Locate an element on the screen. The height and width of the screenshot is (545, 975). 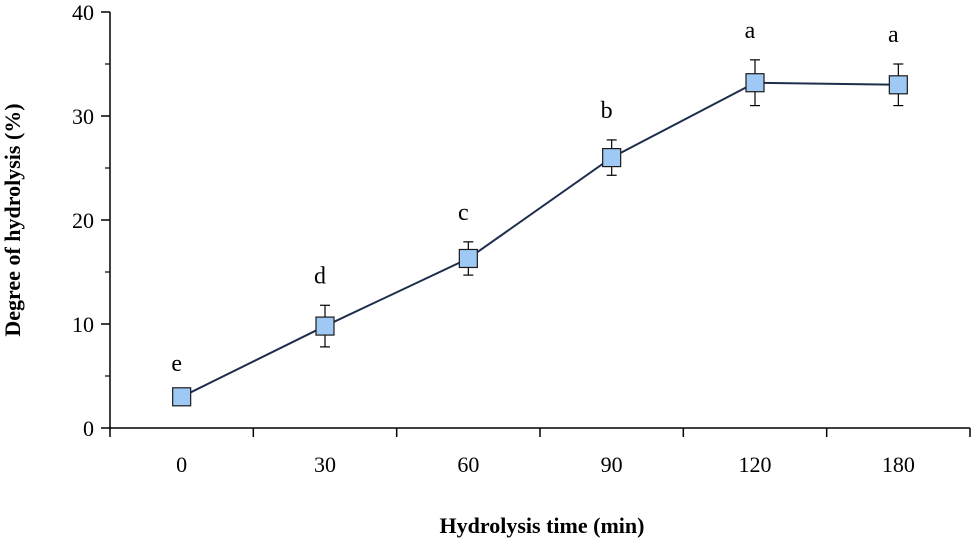
y-tick-label: 20 is located at coordinates (83, 220).